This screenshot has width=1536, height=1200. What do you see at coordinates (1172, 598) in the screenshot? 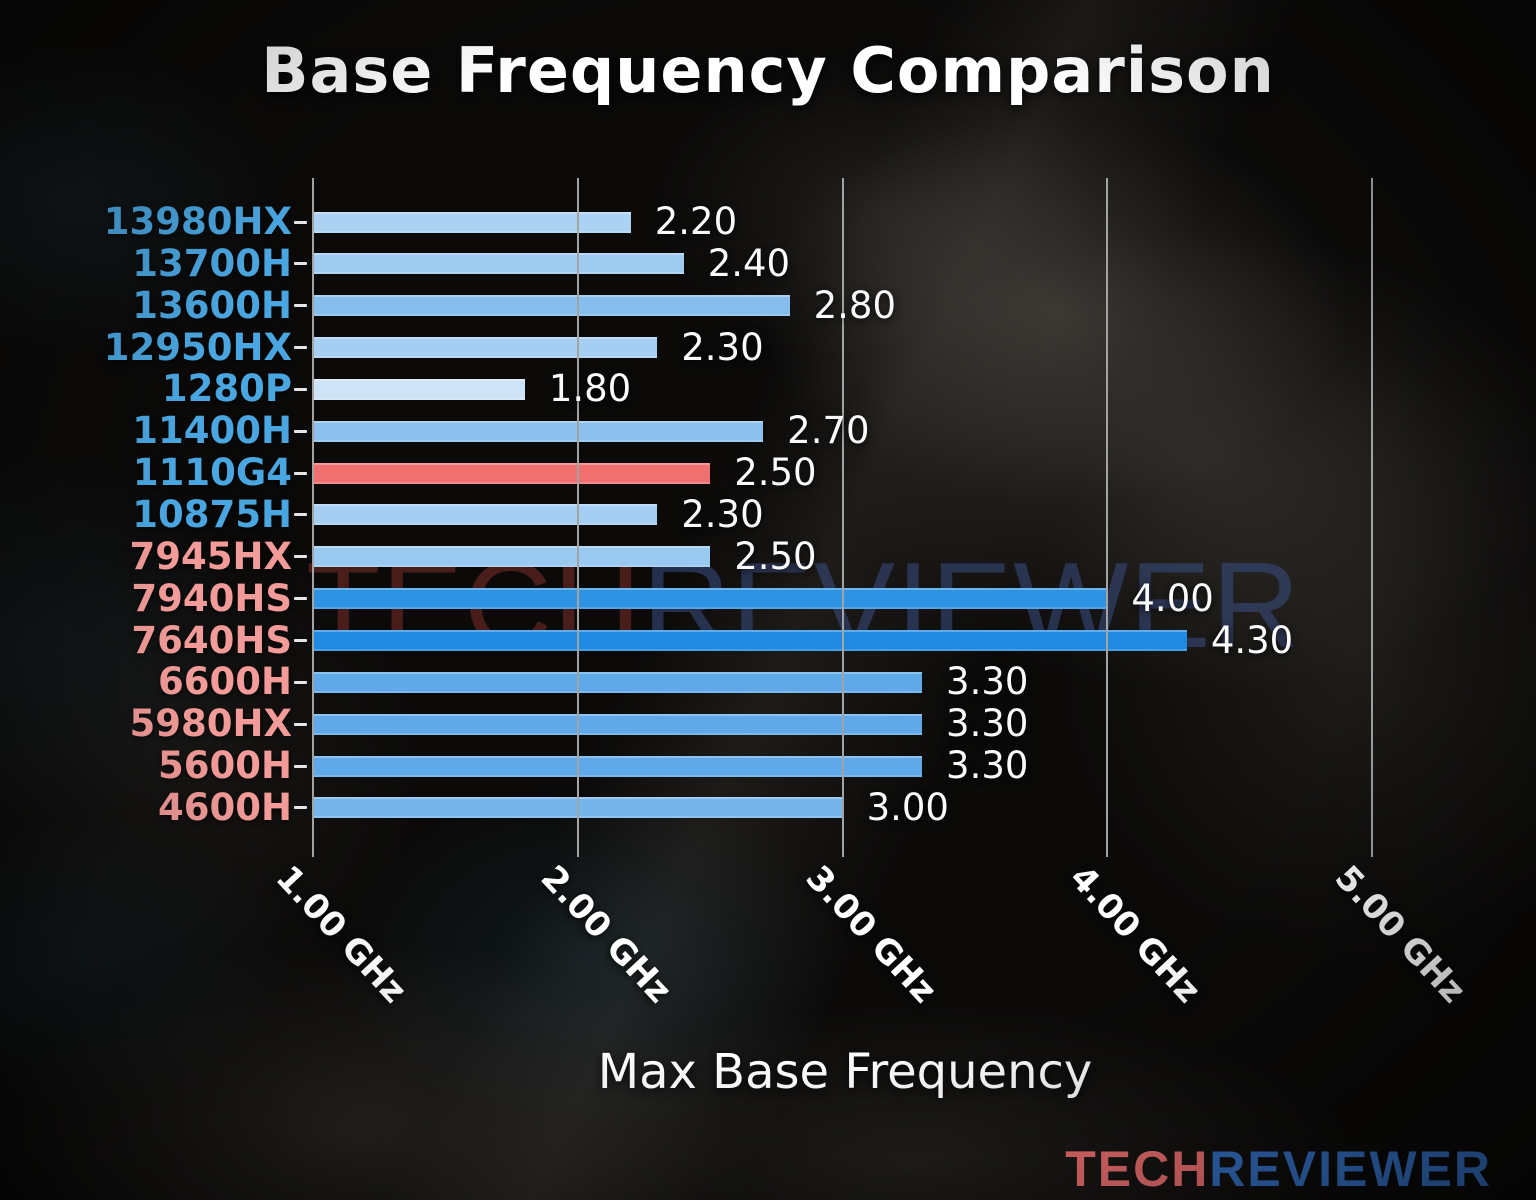
I see `value-label: 4.00` at bounding box center [1172, 598].